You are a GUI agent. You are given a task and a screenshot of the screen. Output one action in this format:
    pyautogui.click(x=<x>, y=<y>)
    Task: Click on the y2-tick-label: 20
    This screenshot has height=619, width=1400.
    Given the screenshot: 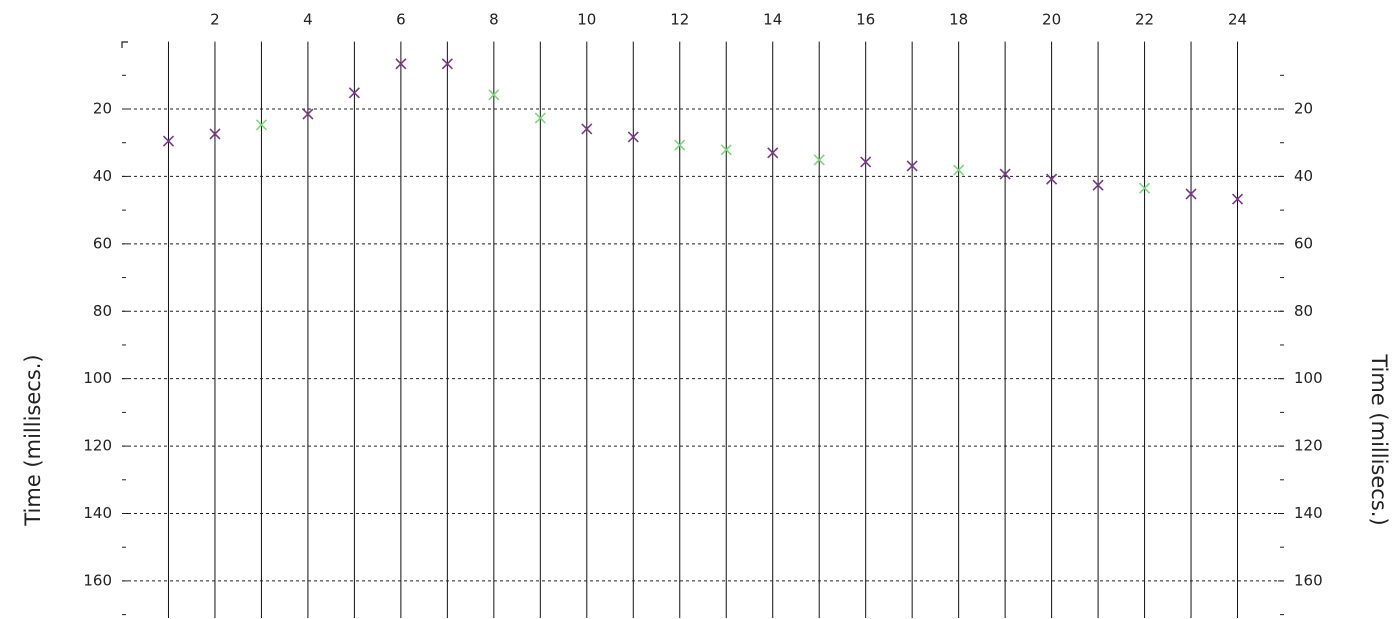 What is the action you would take?
    pyautogui.click(x=1303, y=109)
    